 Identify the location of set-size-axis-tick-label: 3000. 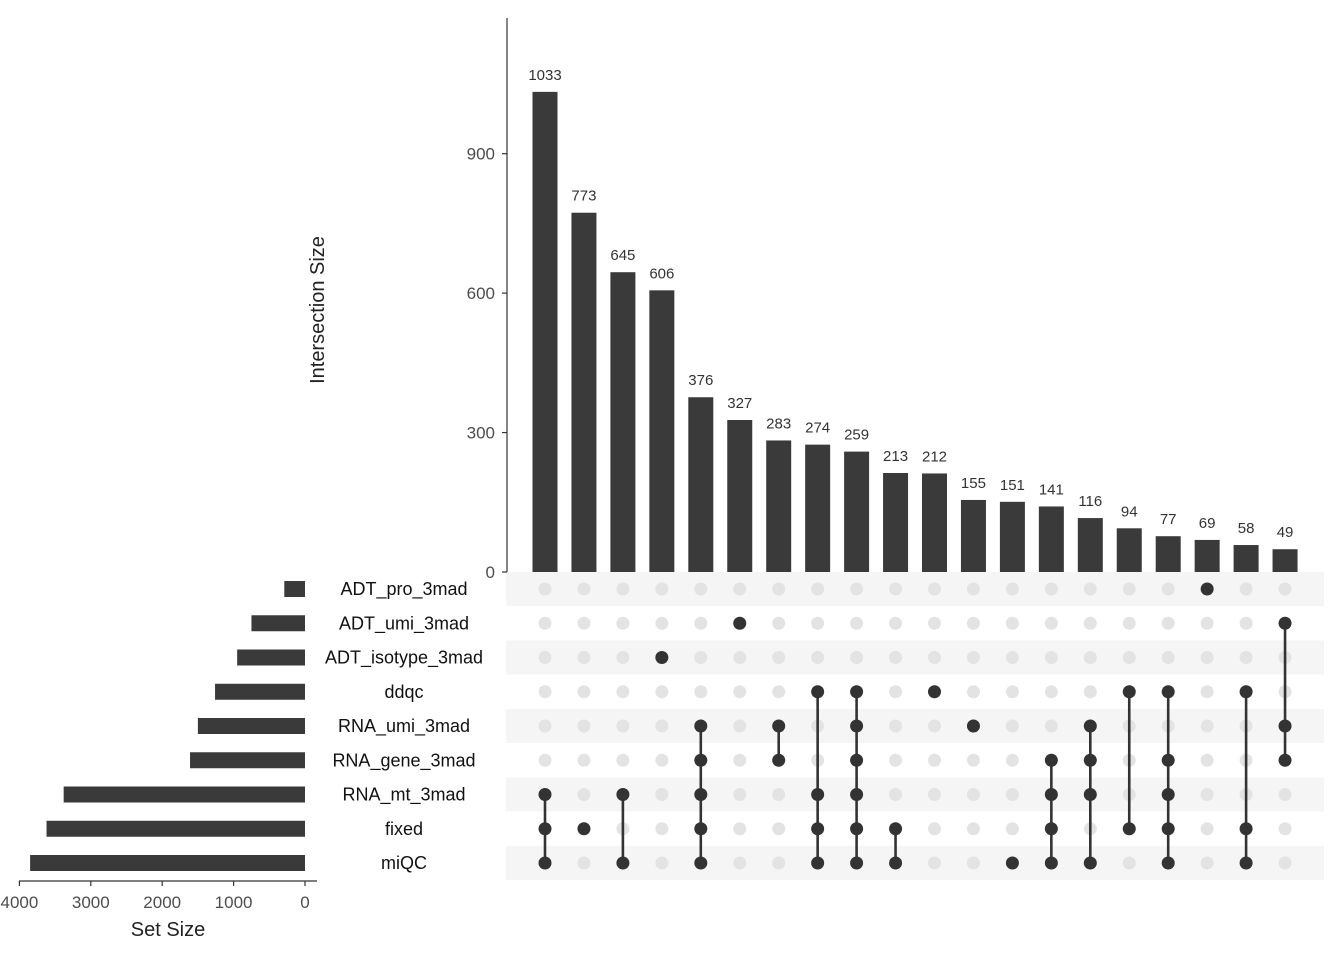
(91, 902).